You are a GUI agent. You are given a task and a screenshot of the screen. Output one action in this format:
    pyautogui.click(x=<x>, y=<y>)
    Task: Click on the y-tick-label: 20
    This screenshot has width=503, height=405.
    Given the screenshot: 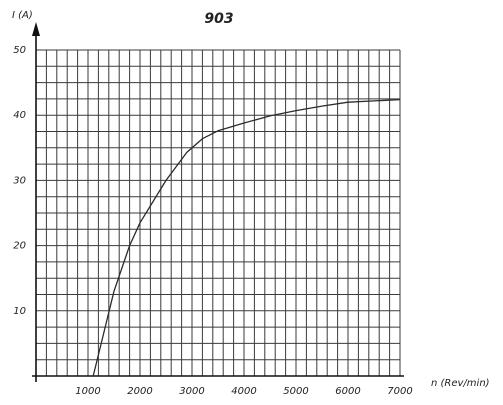 What is the action you would take?
    pyautogui.click(x=19, y=246)
    